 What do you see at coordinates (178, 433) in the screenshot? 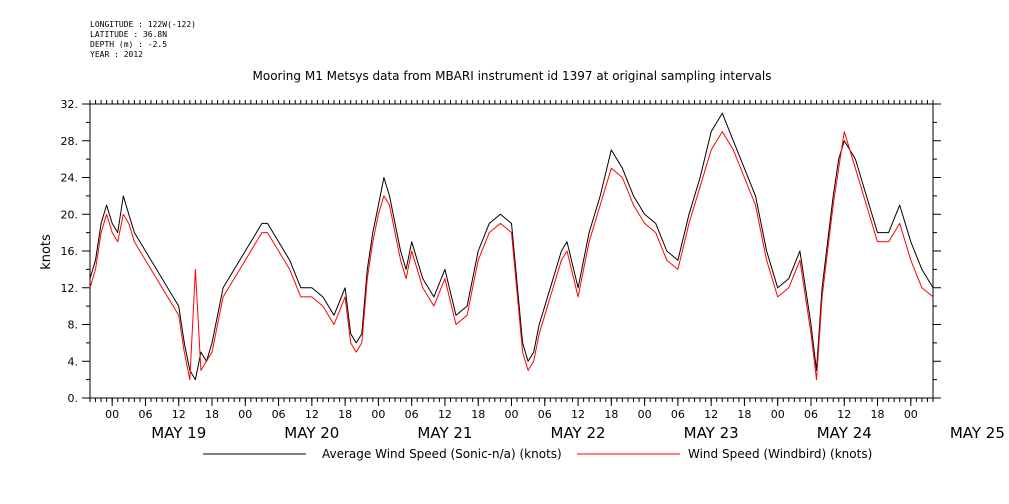
I see `x-day-label: MAY 19` at bounding box center [178, 433].